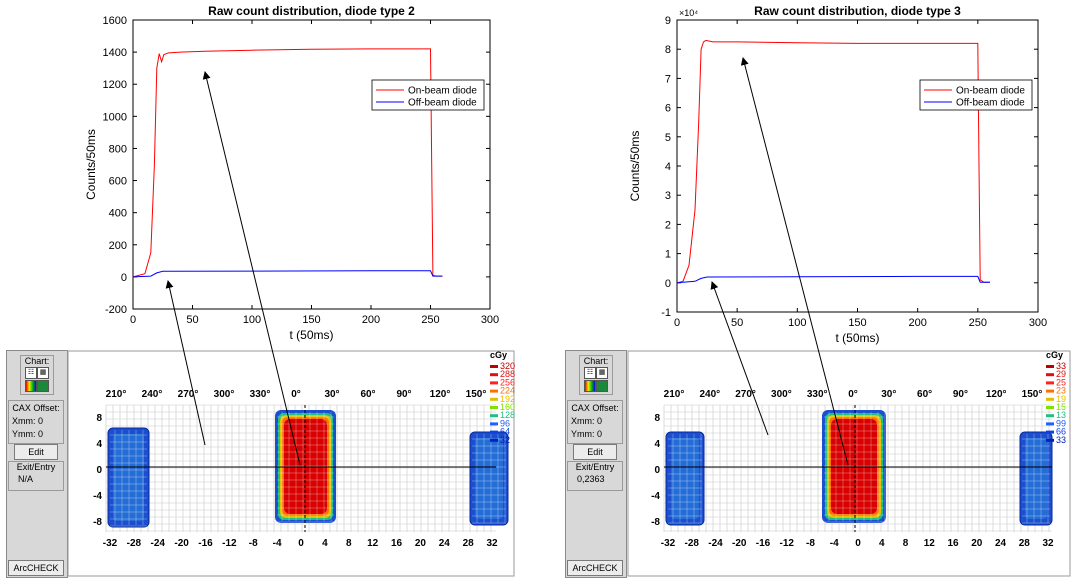  What do you see at coordinates (668, 167) in the screenshot?
I see `y-tick-label: 4` at bounding box center [668, 167].